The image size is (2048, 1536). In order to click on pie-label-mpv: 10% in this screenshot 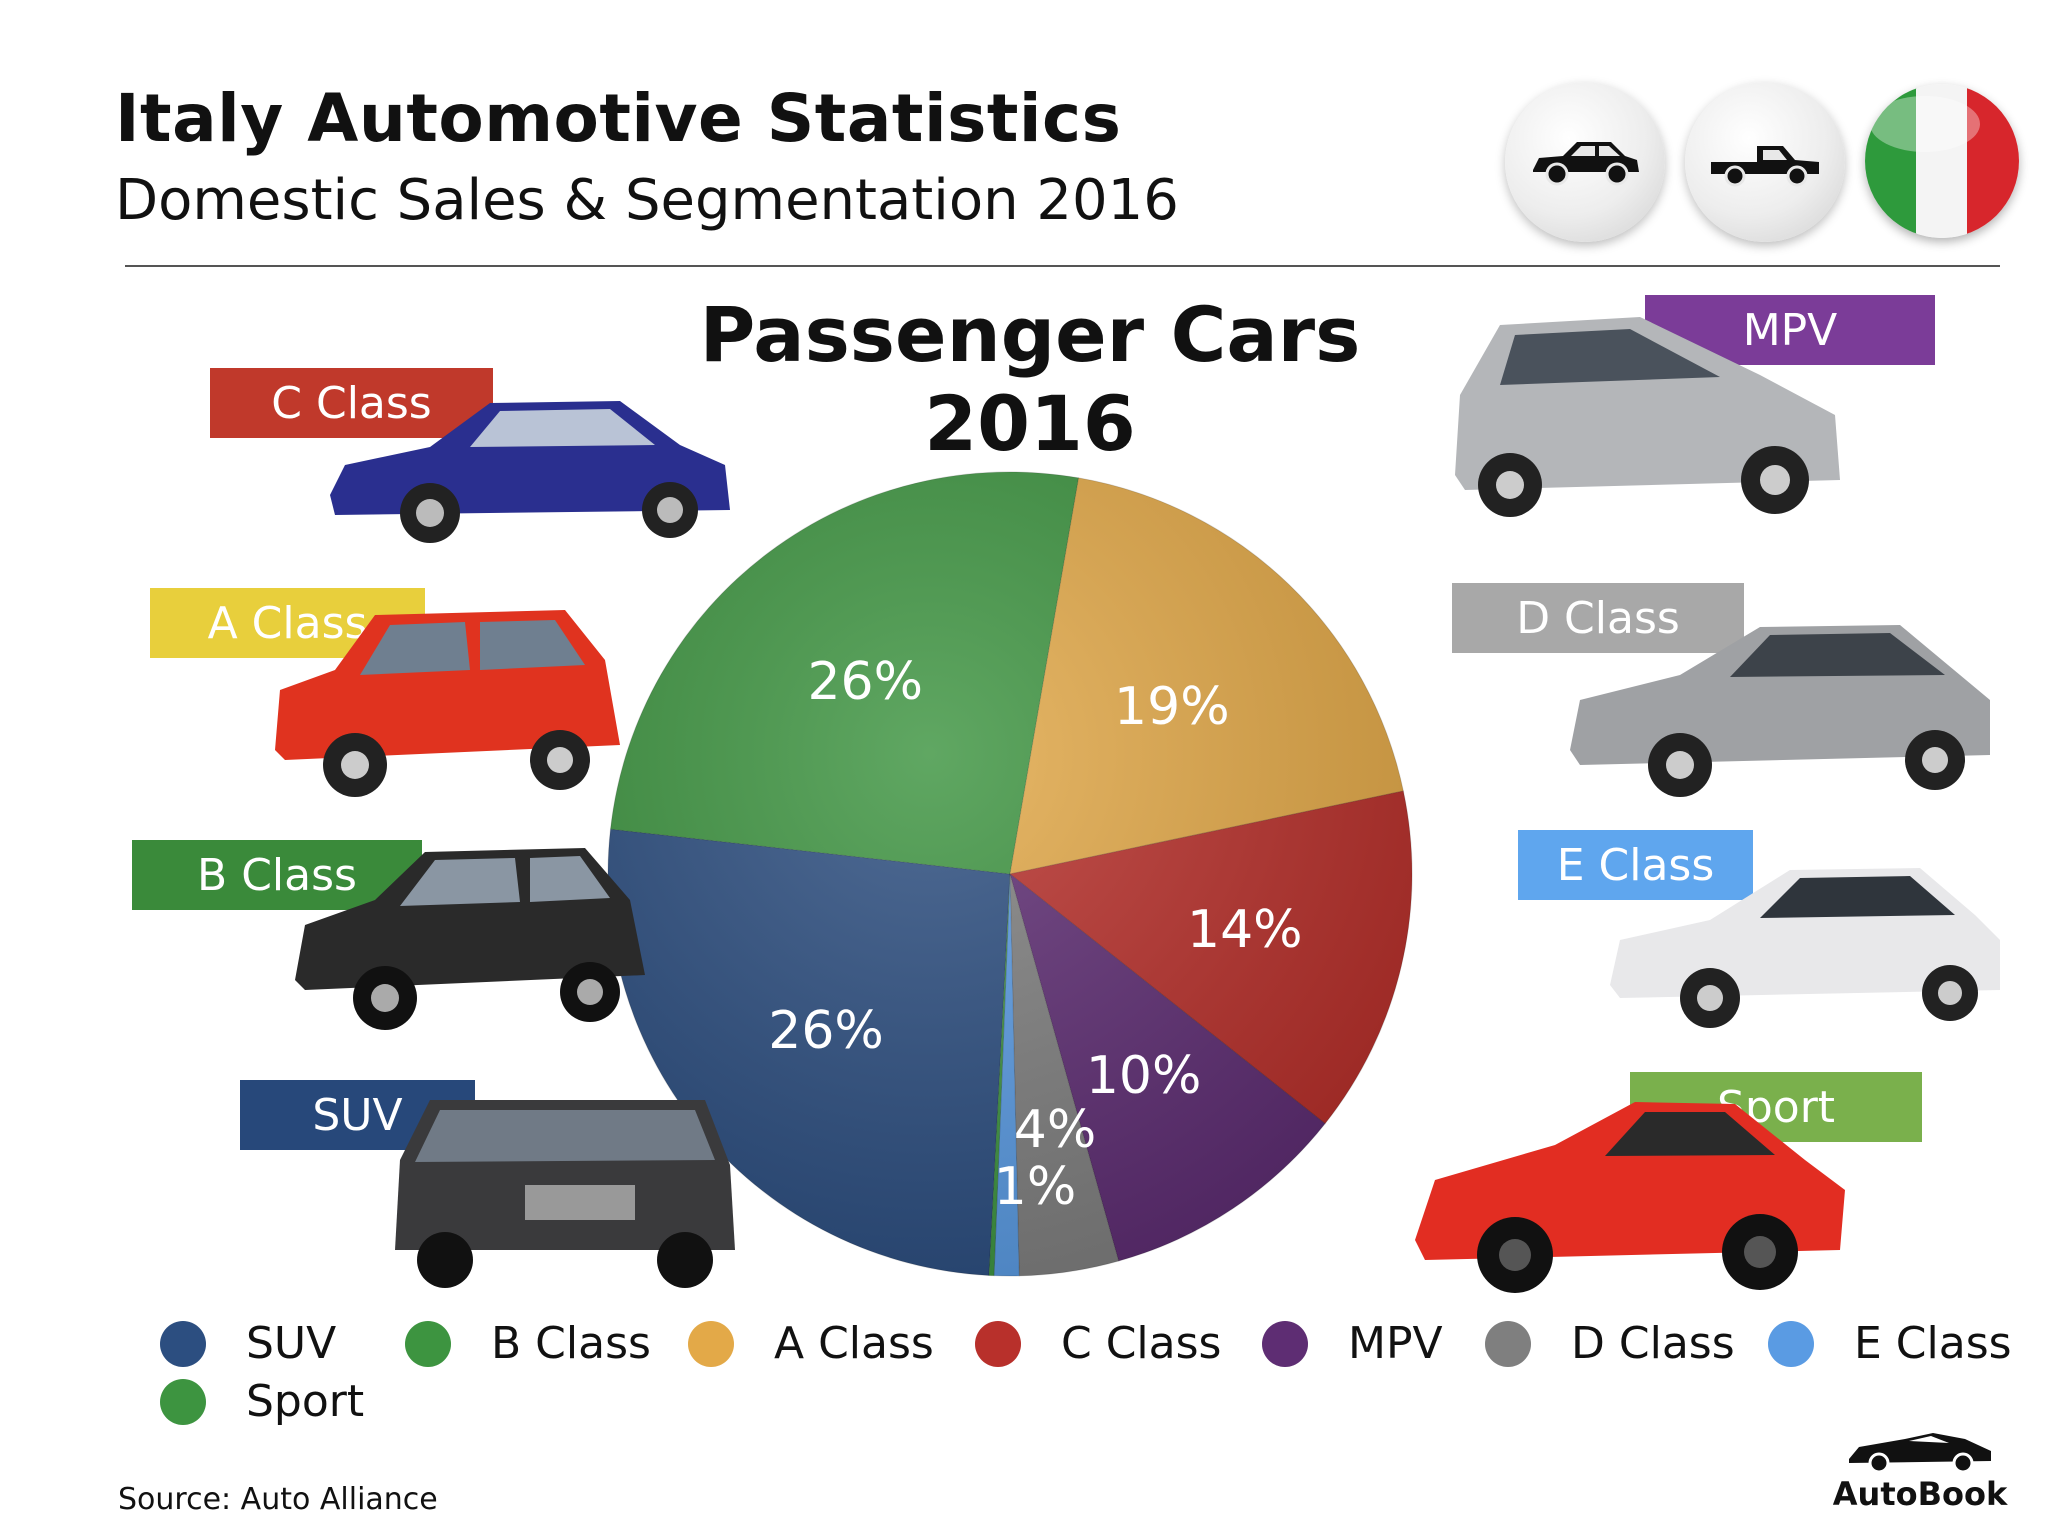, I will do `click(1144, 1076)`.